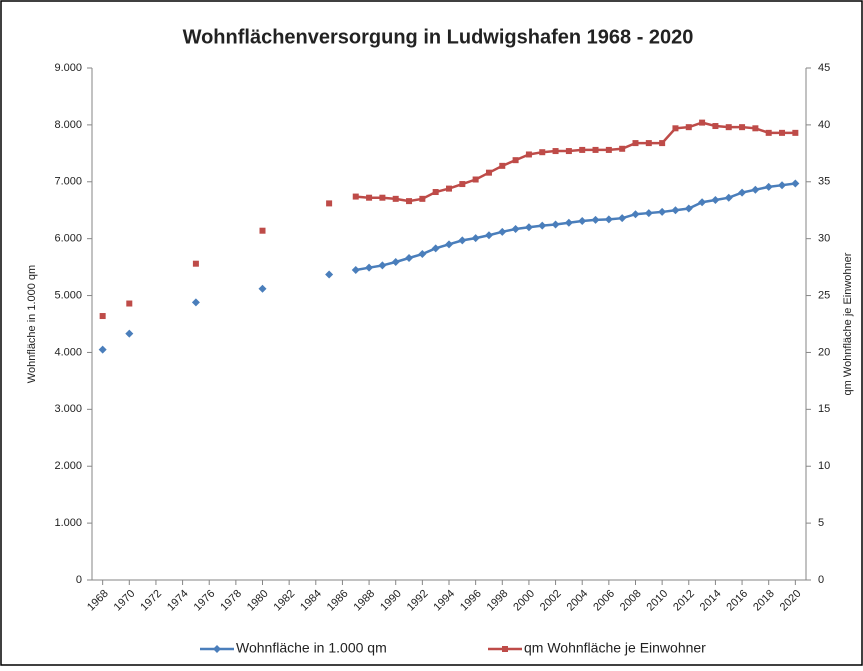  I want to click on legend-label: Wohnfläche in 1.000 qm, so click(311, 648).